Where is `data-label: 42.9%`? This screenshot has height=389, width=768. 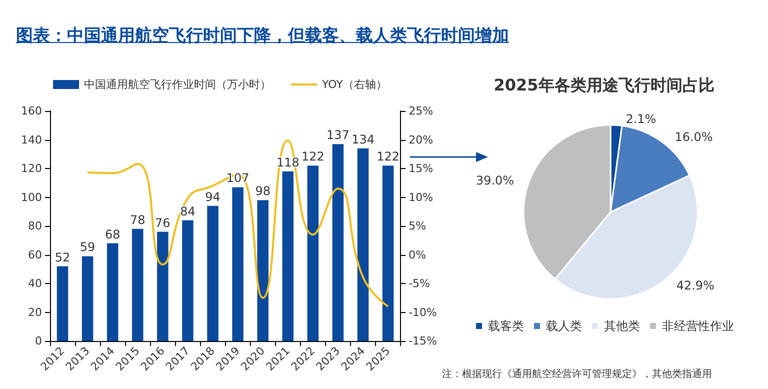
data-label: 42.9% is located at coordinates (695, 285).